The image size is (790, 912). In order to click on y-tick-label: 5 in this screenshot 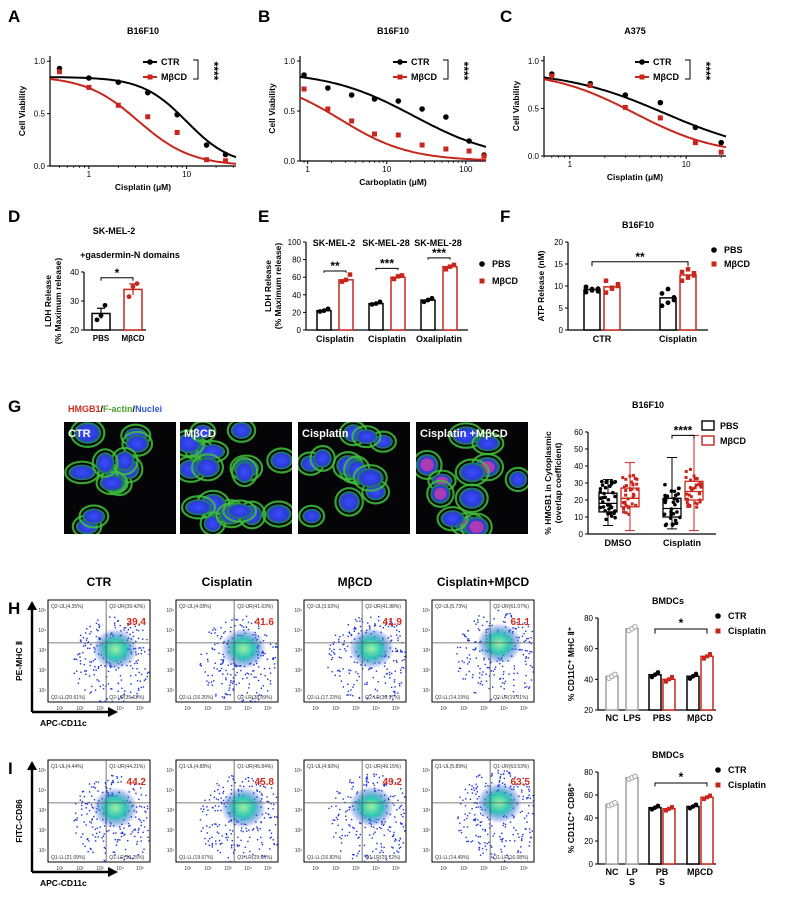, I will do `click(561, 308)`.